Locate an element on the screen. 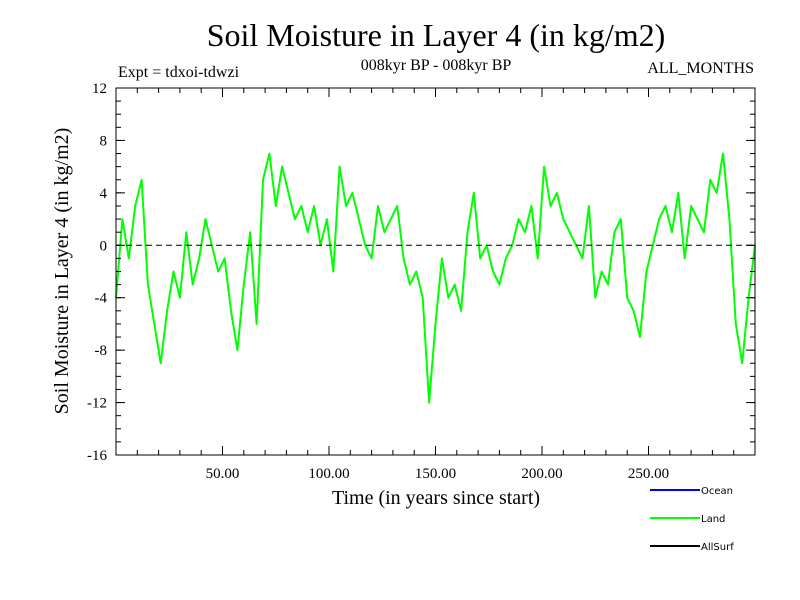  y-tick-label: -16 is located at coordinates (97, 456).